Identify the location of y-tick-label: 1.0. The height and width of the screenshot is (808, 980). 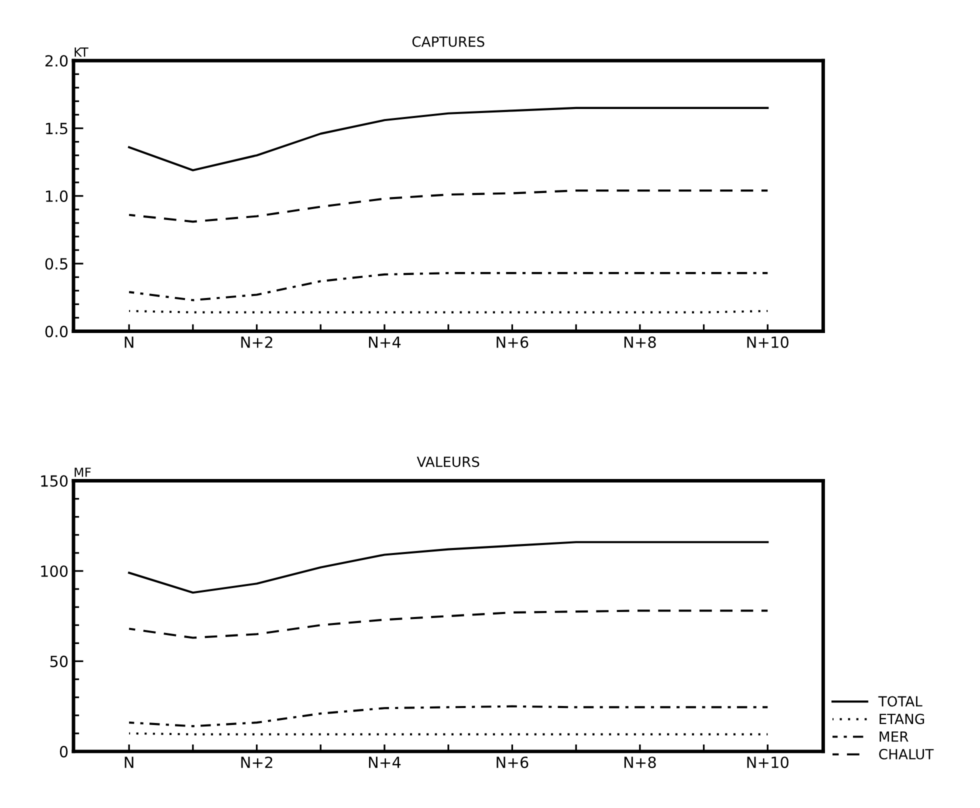
(57, 196).